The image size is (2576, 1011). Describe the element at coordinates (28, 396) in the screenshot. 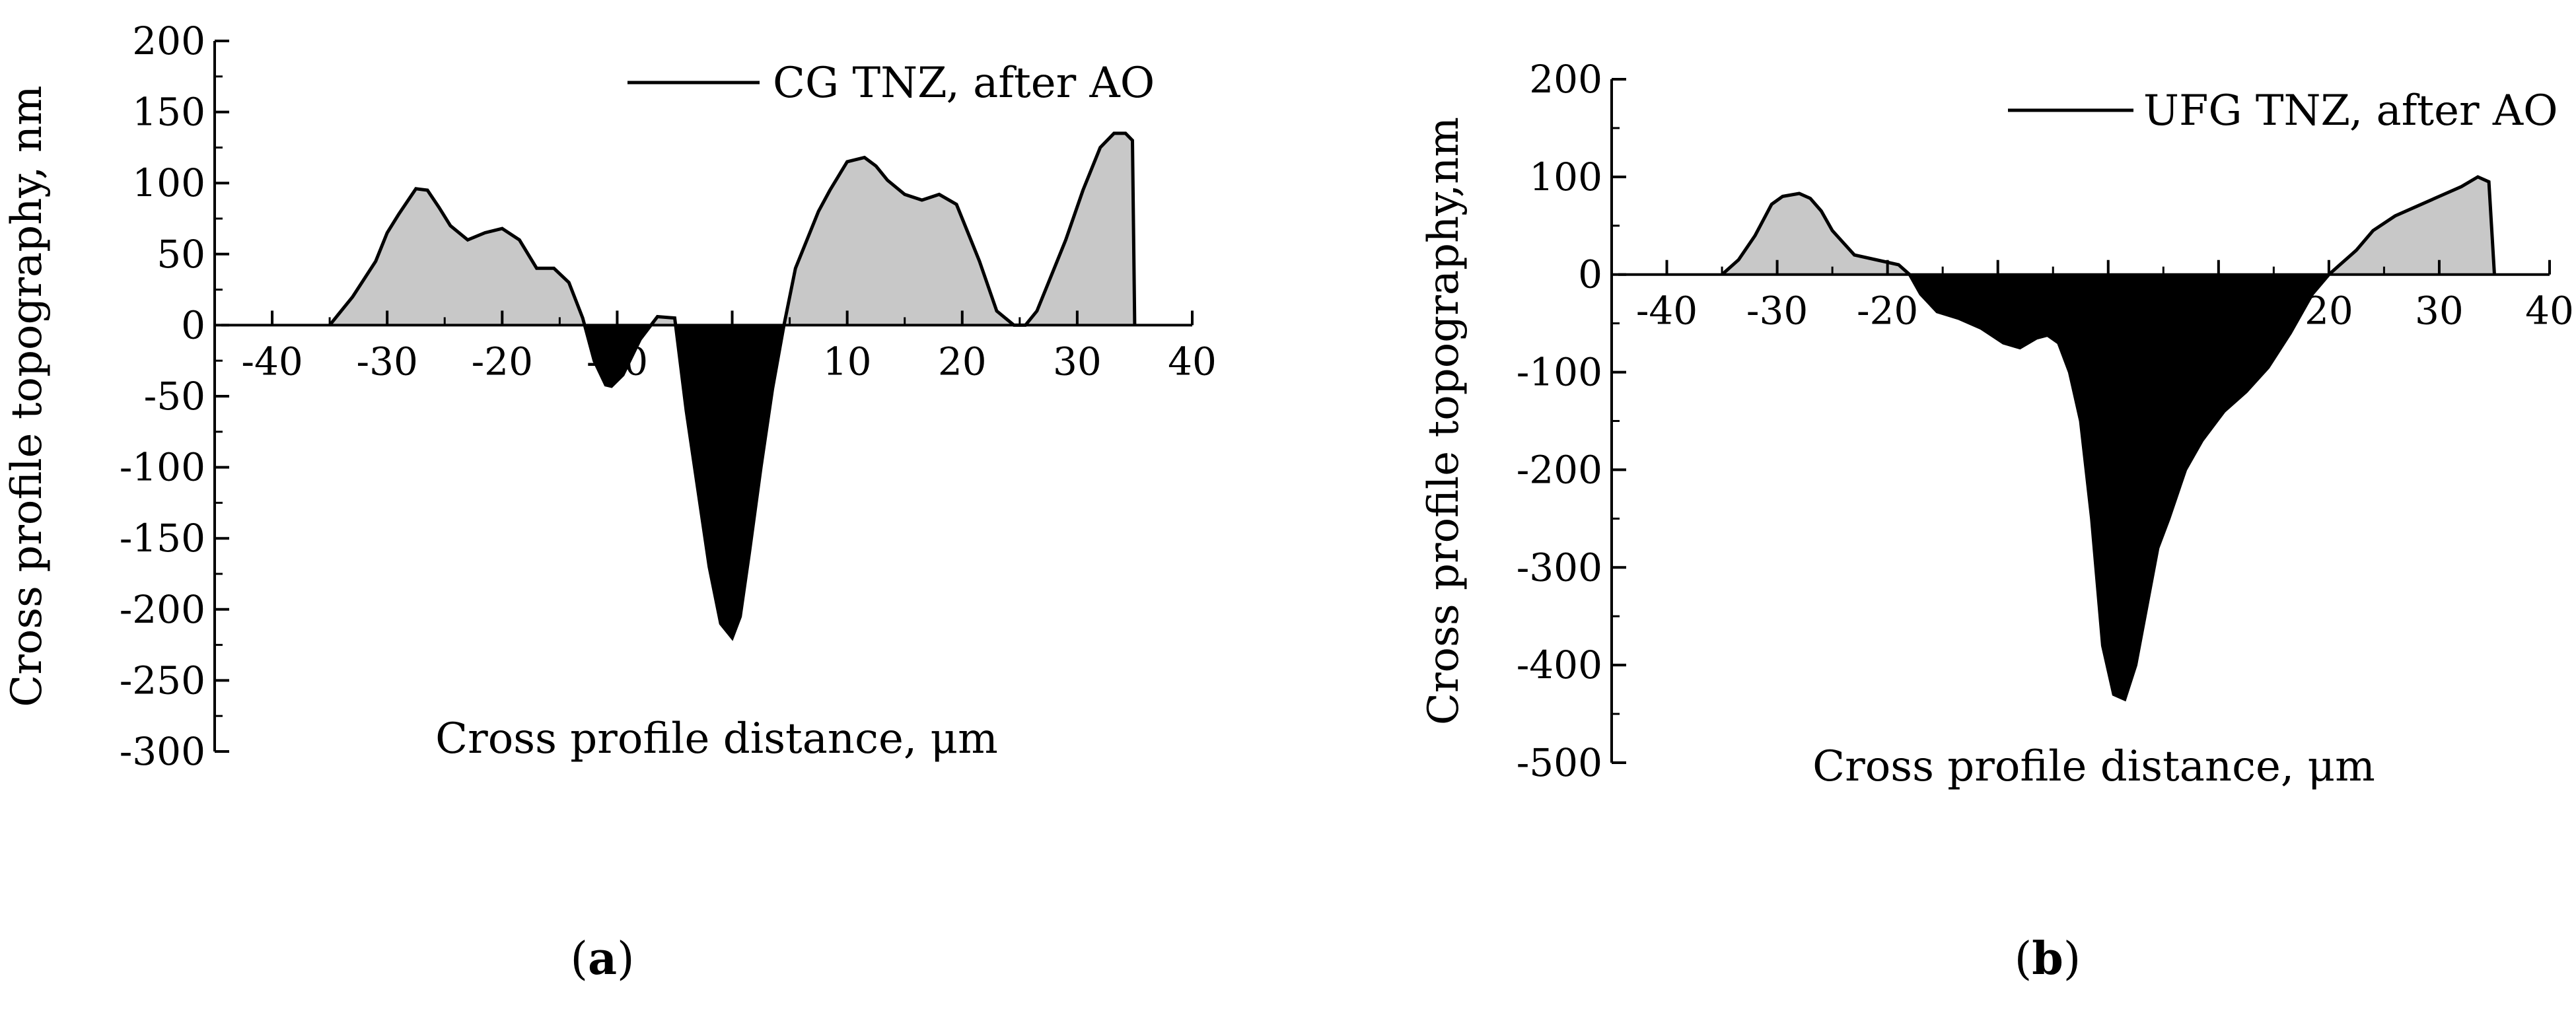

I see `y-axis-title: Cross profile topography, nm` at that location.